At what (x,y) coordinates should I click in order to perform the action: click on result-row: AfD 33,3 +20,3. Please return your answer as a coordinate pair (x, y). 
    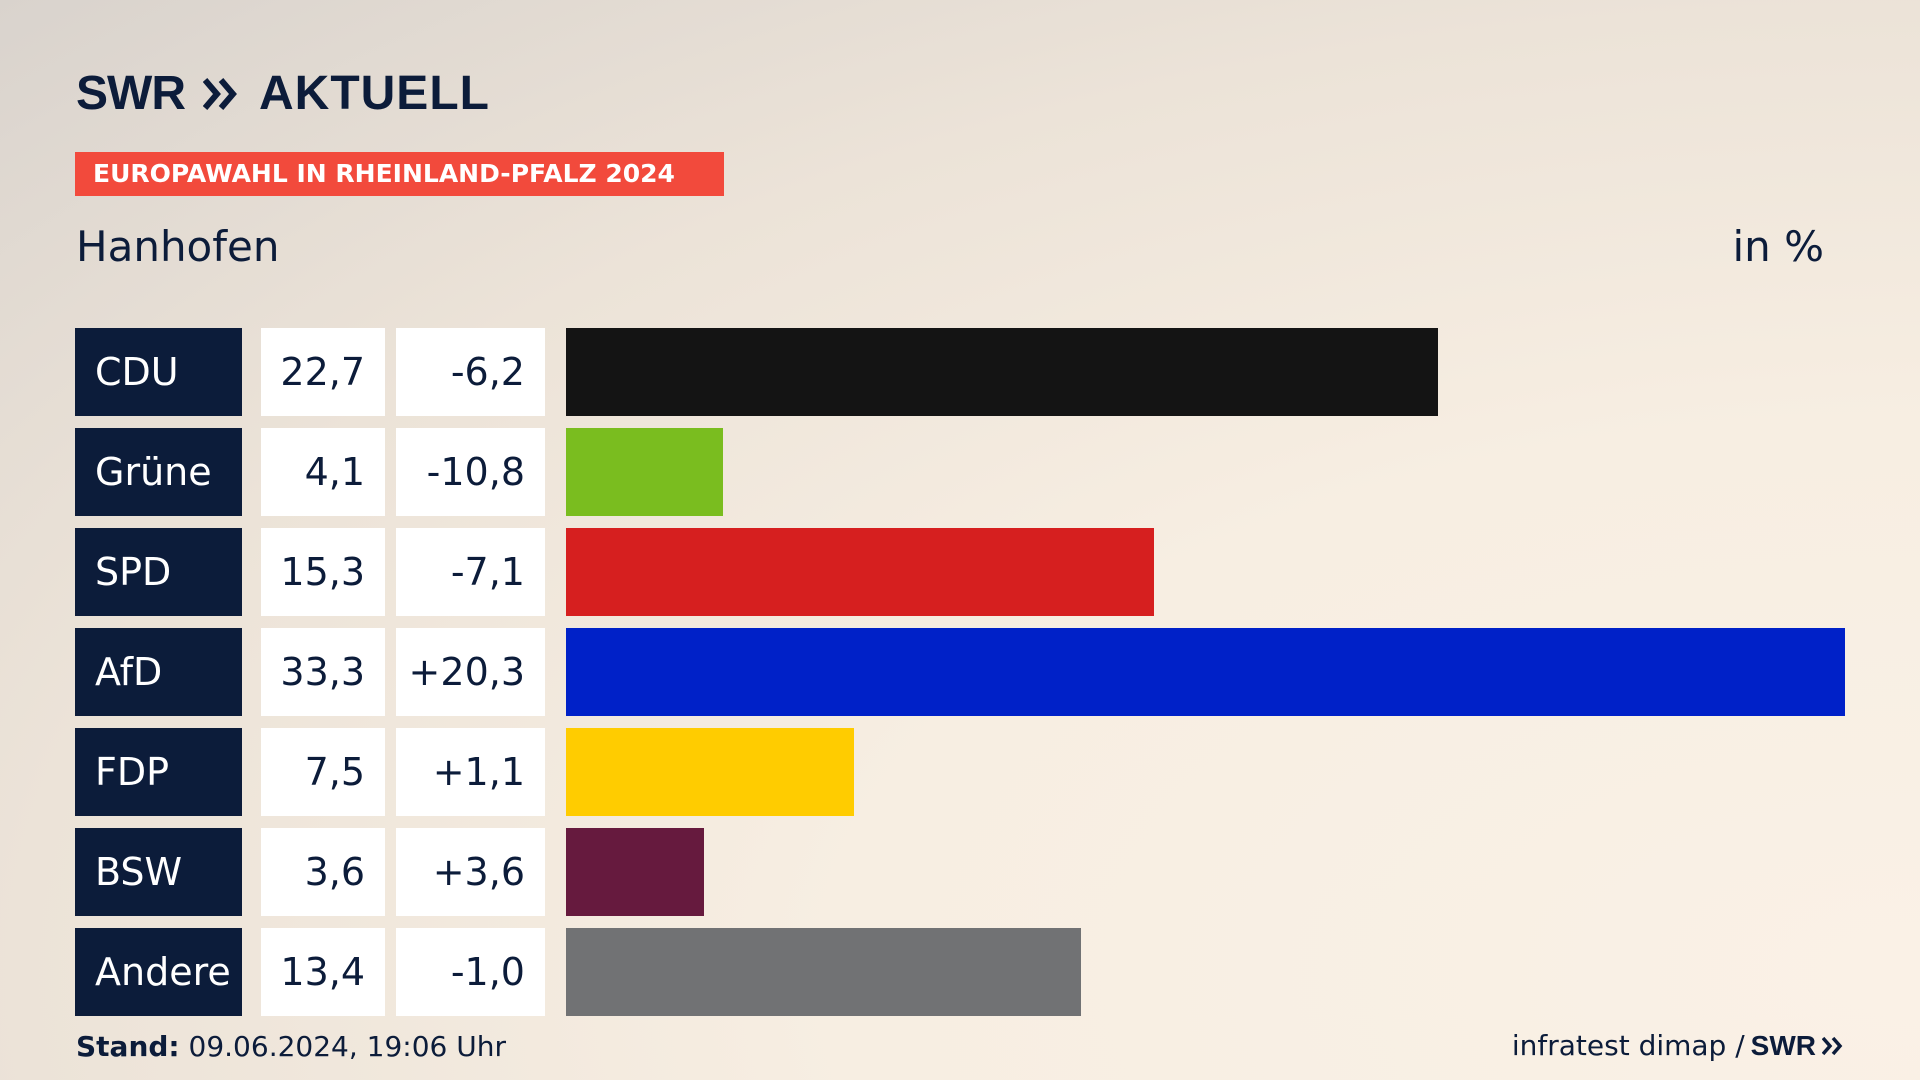
    Looking at the image, I should click on (960, 672).